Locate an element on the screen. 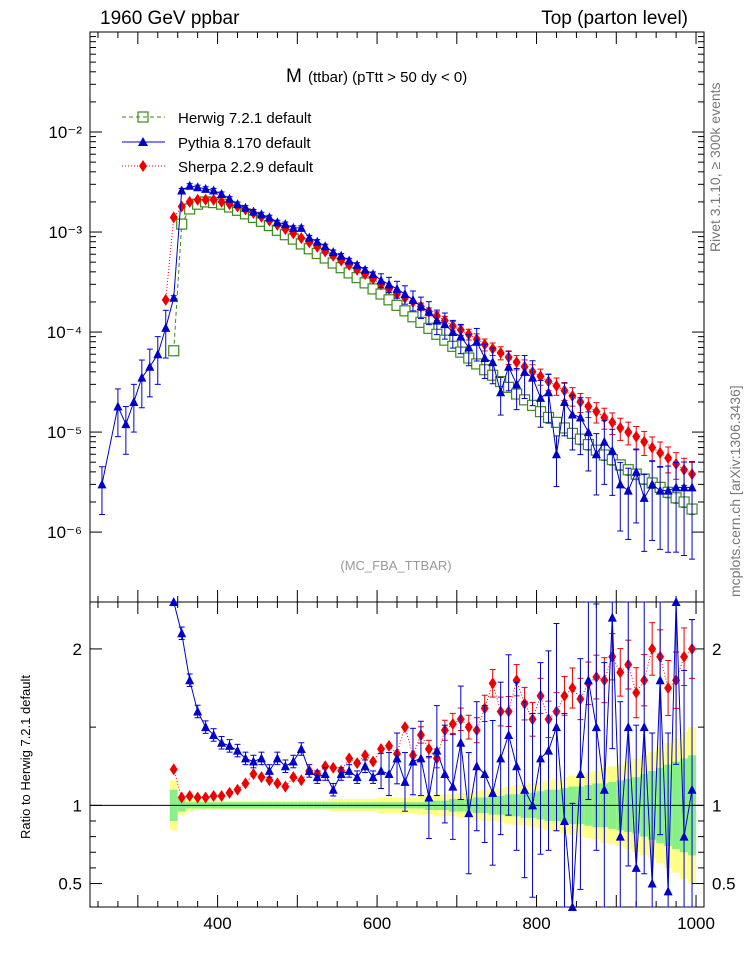 The image size is (746, 972). mcplots-side-label: mcplots.cern.ch [arXiv:1306.3436] is located at coordinates (735, 491).